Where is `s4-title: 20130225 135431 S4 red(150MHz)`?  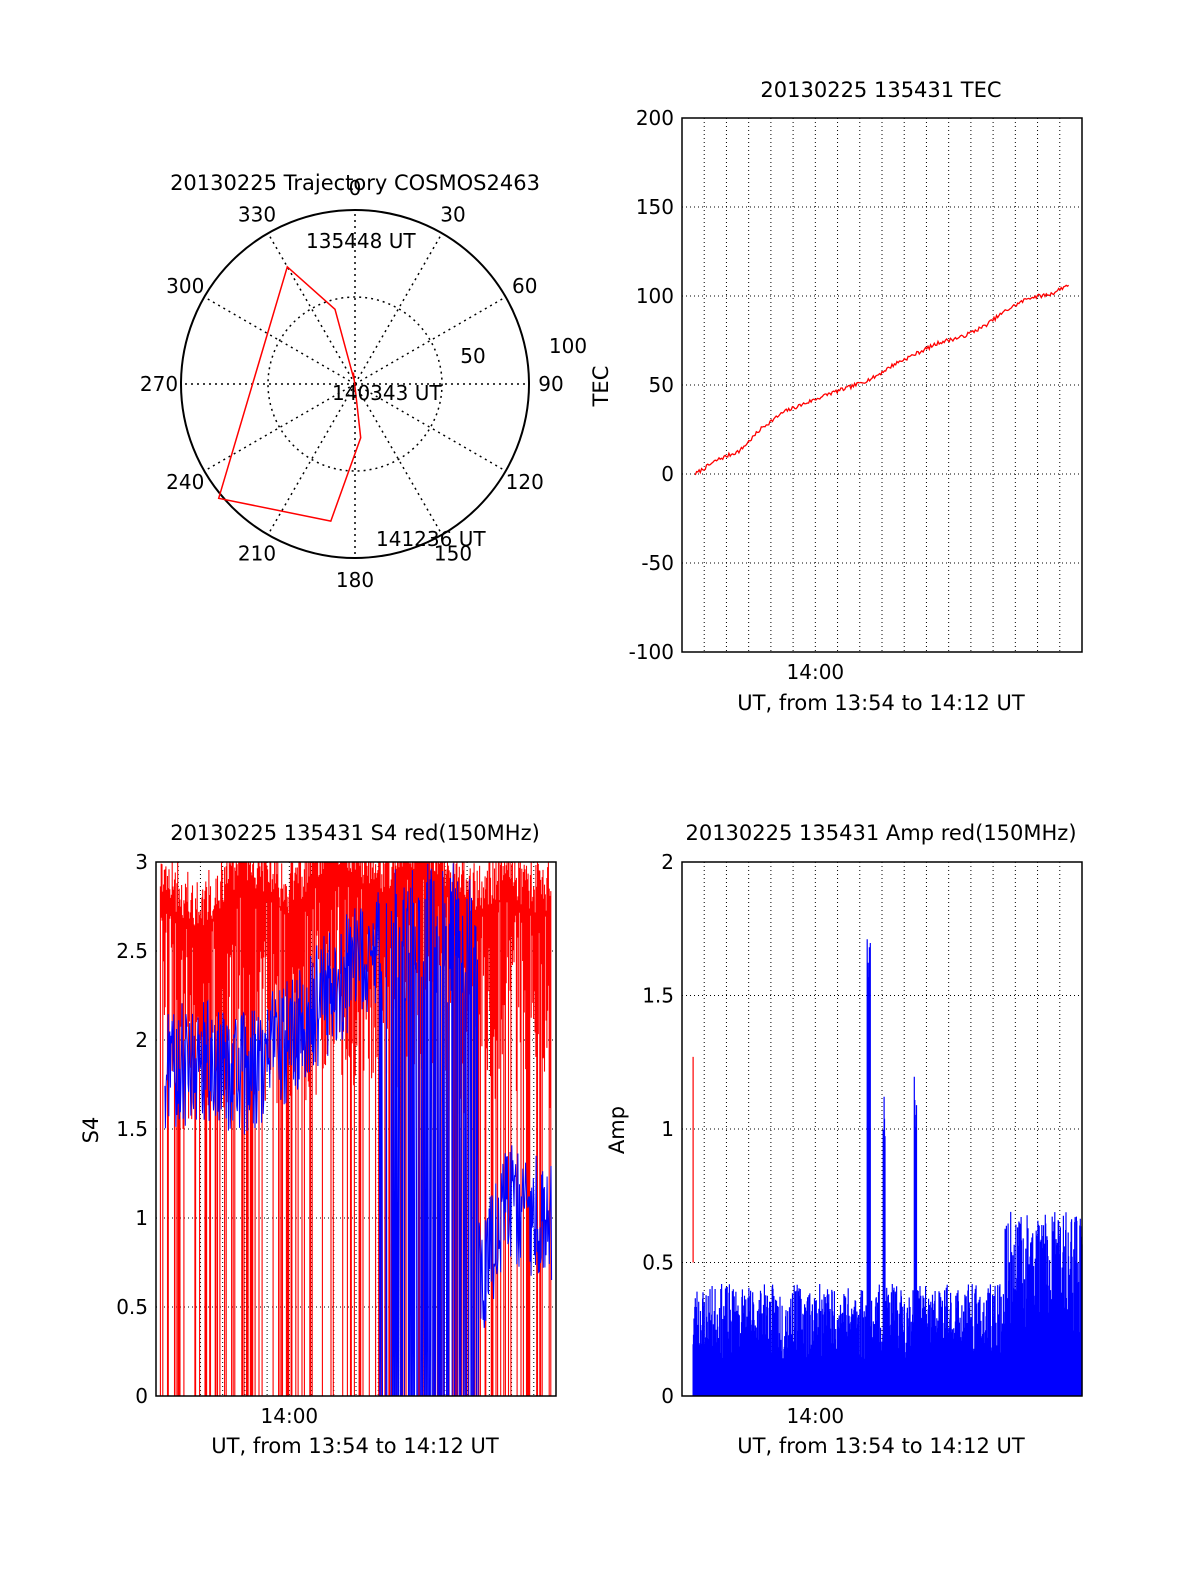 s4-title: 20130225 135431 S4 red(150MHz) is located at coordinates (355, 833).